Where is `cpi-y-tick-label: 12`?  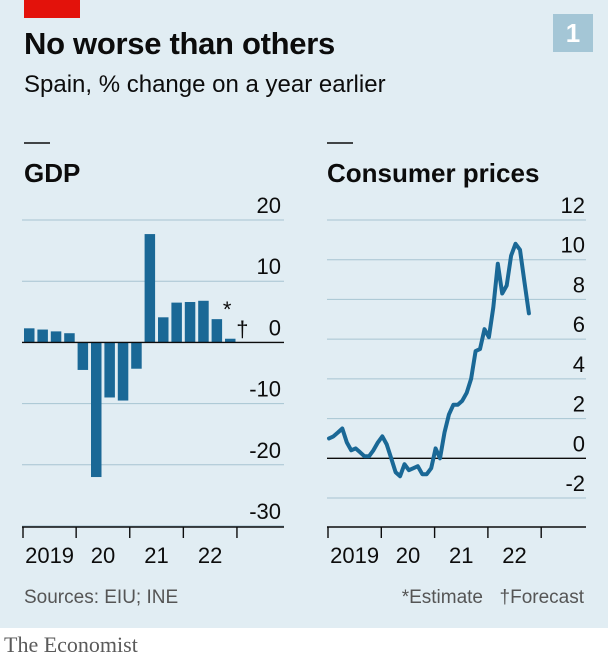
cpi-y-tick-label: 12 is located at coordinates (573, 205).